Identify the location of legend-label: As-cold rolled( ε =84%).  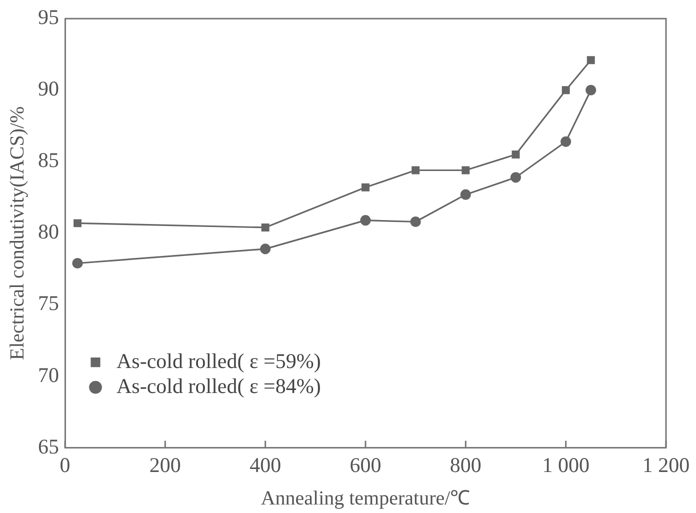
(218, 386).